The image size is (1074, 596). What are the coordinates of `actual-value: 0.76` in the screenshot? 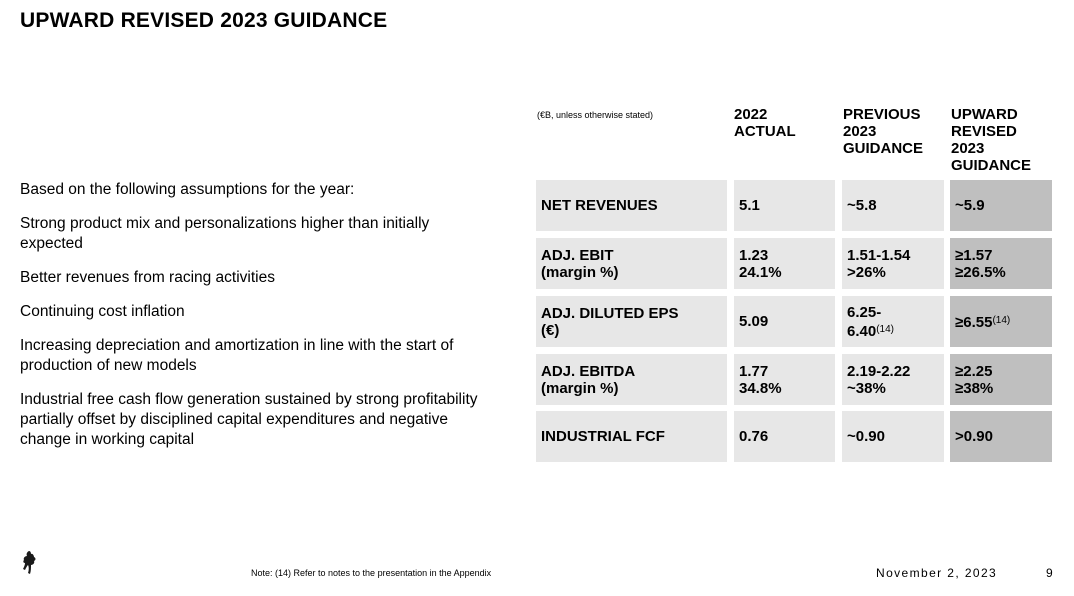 It's located at (784, 436).